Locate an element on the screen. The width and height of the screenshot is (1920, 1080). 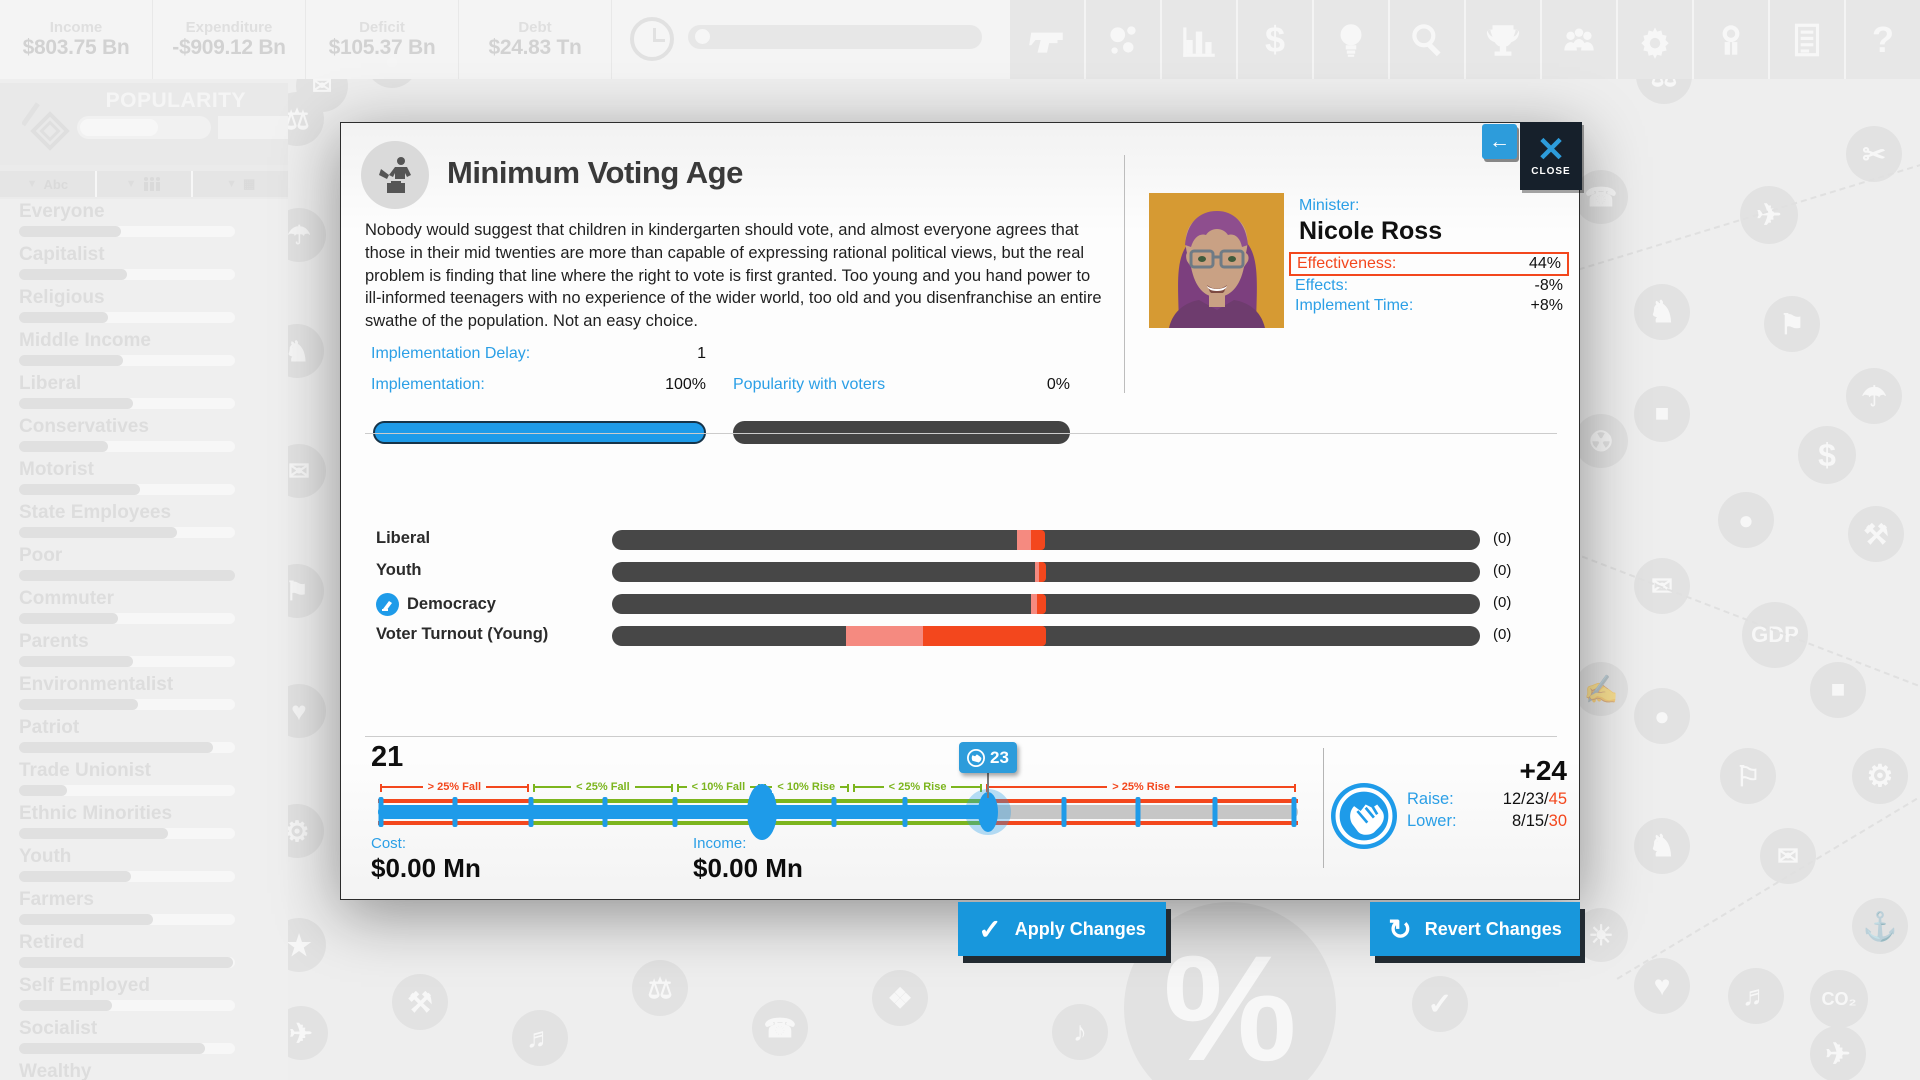
voter-group-item: Commuter is located at coordinates (144, 607).